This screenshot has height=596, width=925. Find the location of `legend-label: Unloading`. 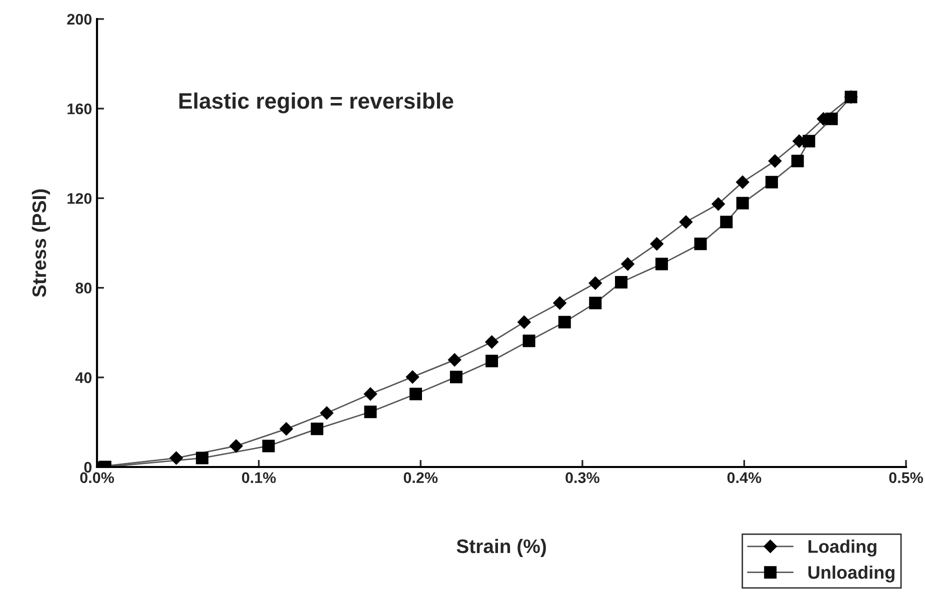

legend-label: Unloading is located at coordinates (851, 574).